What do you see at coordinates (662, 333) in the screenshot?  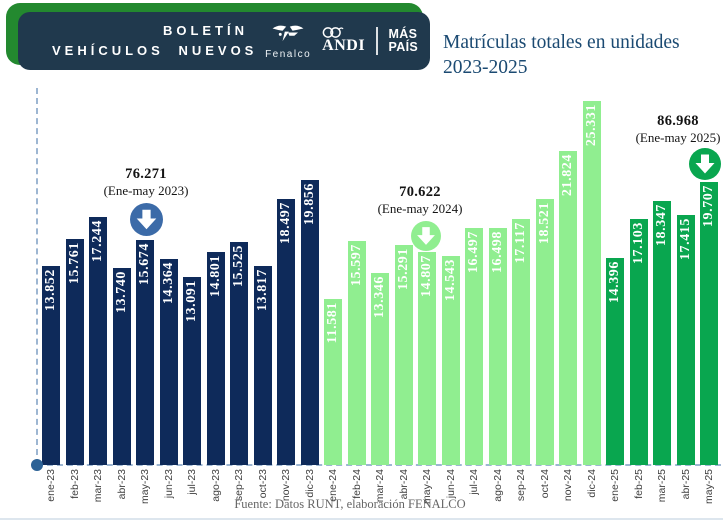 I see `bar-mar-25: 18.347` at bounding box center [662, 333].